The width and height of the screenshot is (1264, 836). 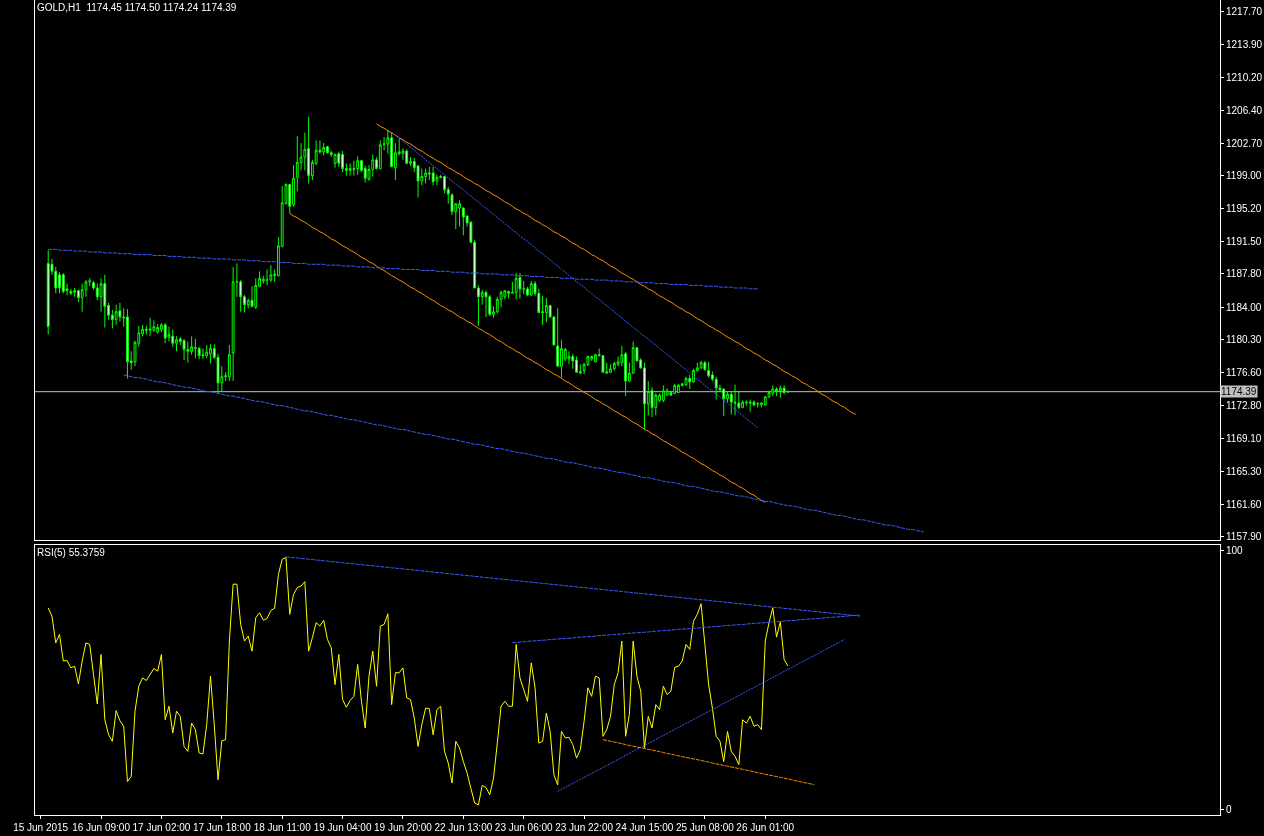 I want to click on x-tick-label: 19 Jun 20:00, so click(x=403, y=827).